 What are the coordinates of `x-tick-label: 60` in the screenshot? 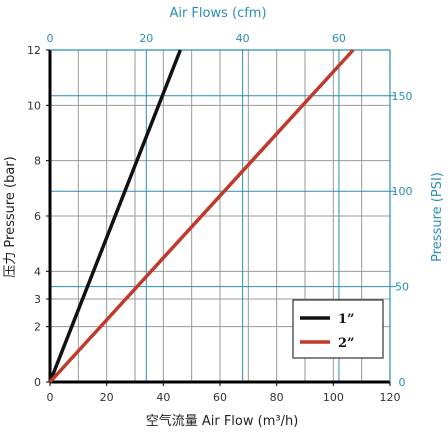 It's located at (220, 397).